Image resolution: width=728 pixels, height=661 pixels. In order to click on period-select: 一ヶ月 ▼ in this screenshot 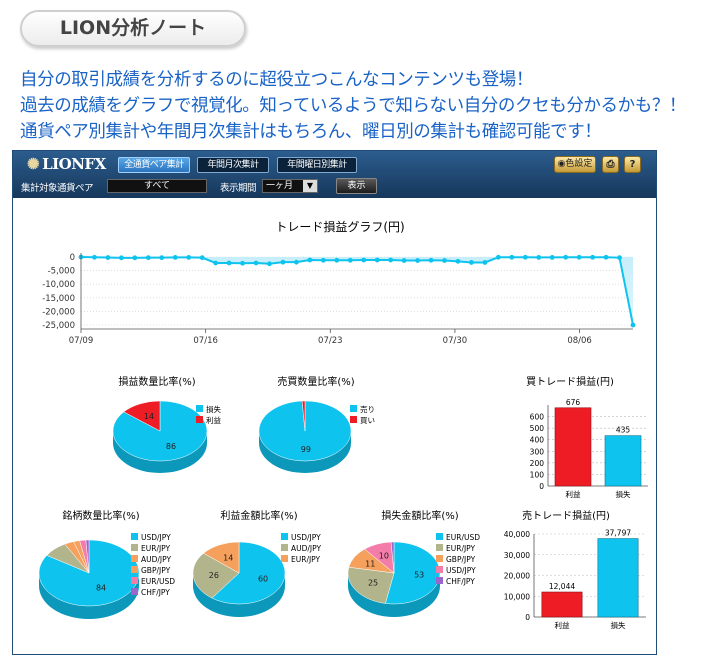, I will do `click(290, 186)`.